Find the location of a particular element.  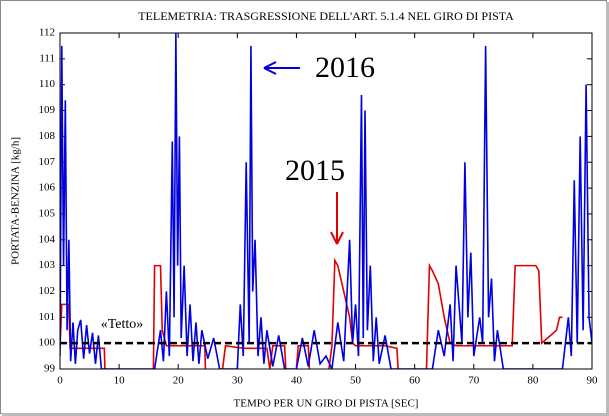

y-tick-label: 107 is located at coordinates (47, 162).